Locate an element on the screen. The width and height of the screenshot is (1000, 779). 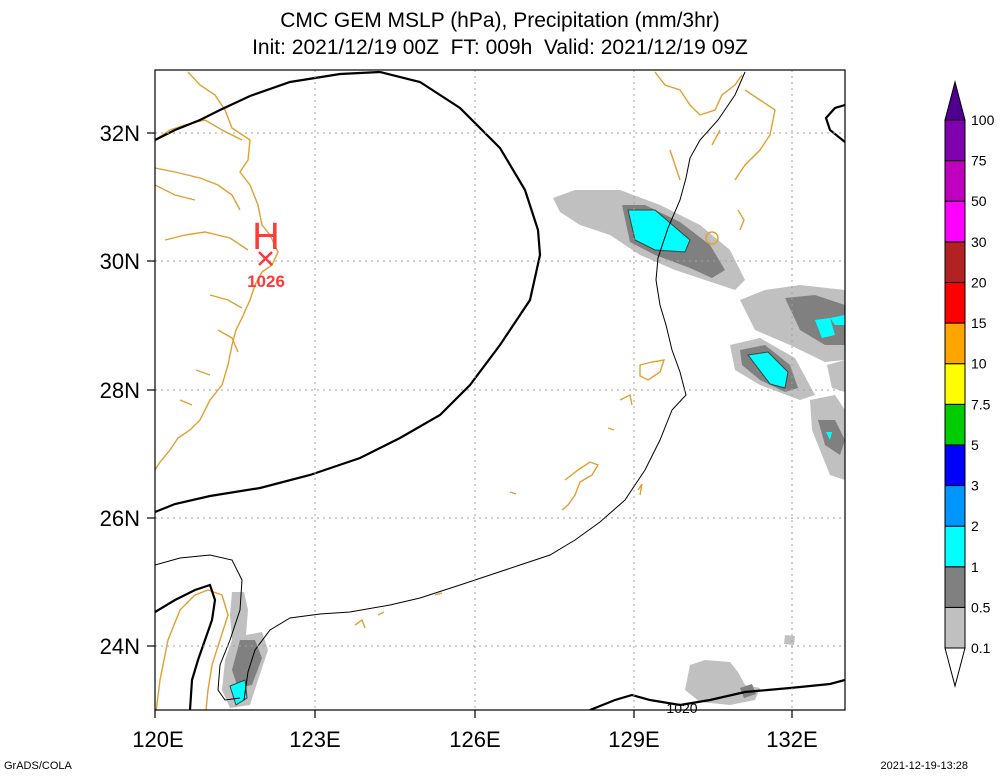
high-pressure-center: H 1026 is located at coordinates (266, 253).